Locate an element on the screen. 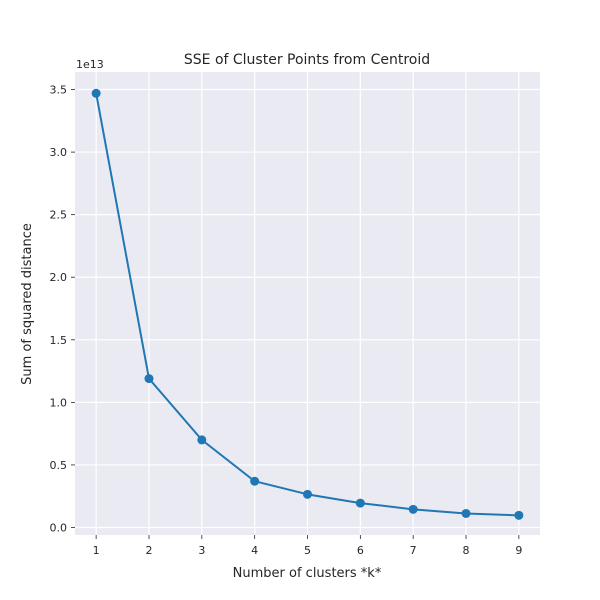 Image resolution: width=600 pixels, height=600 pixels. x-tick-label: 4 is located at coordinates (254, 550).